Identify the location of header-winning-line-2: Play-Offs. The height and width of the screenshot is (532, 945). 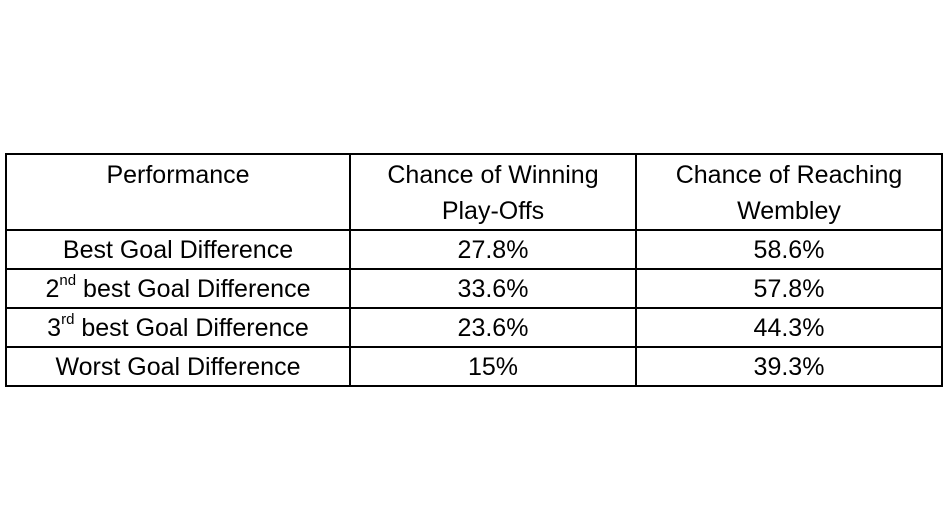
(493, 211).